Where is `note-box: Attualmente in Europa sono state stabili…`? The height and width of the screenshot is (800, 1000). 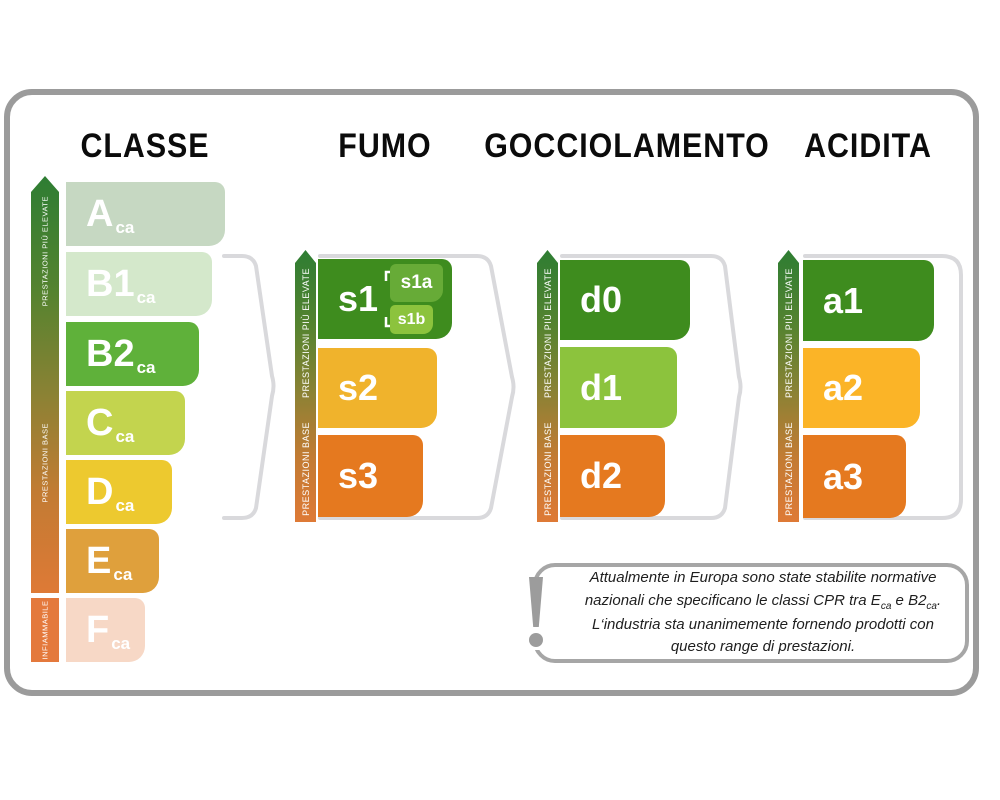 note-box: Attualmente in Europa sono state stabili… is located at coordinates (751, 613).